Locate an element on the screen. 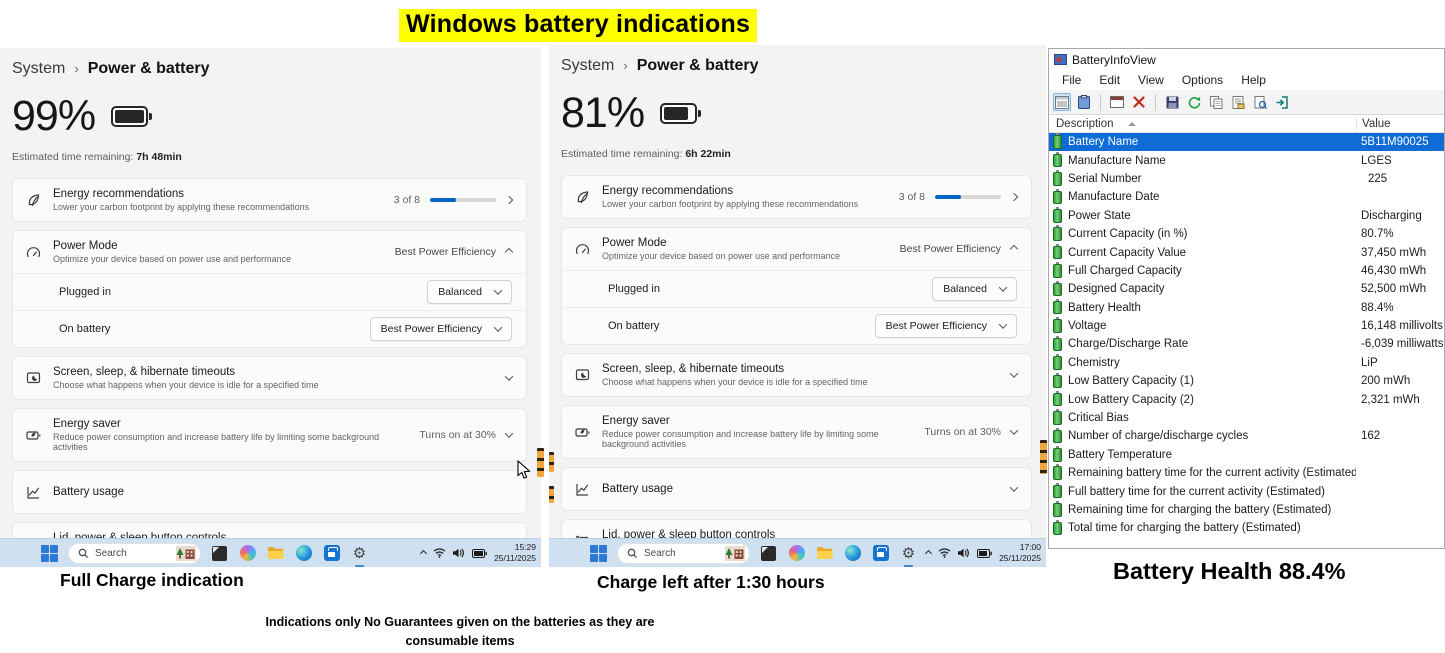  report-view-icon is located at coordinates (1062, 102).